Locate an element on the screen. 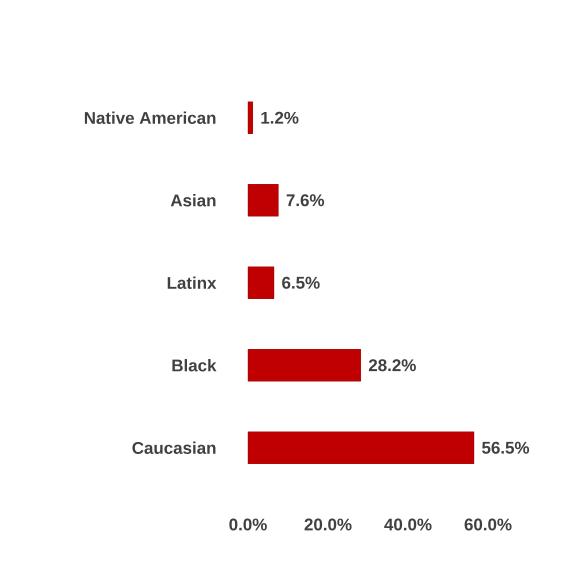  x-tick-label: 0.0% is located at coordinates (248, 524).